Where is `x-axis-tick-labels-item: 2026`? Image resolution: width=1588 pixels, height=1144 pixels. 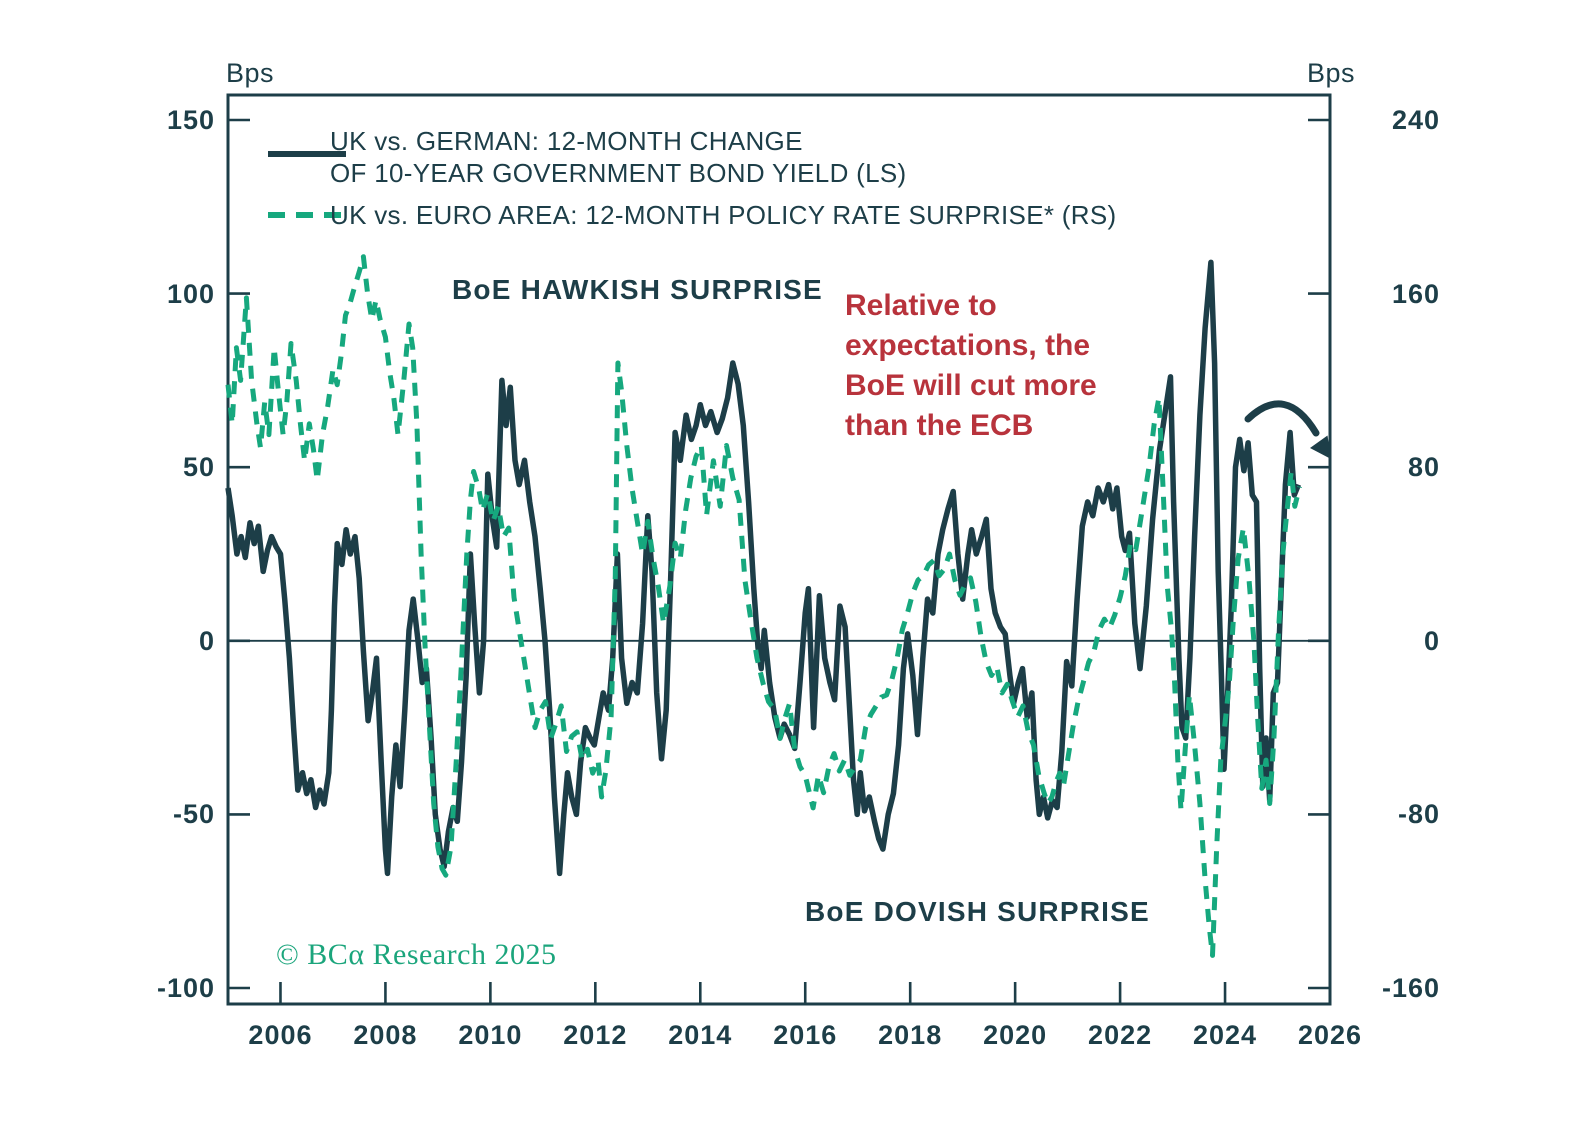
x-axis-tick-labels-item: 2026 is located at coordinates (1330, 1035).